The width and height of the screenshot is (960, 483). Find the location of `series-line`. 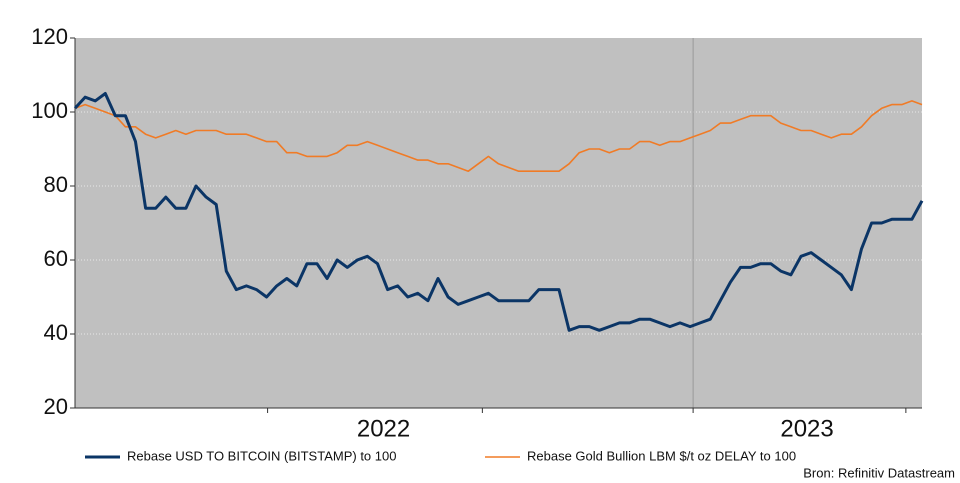

series-line is located at coordinates (498, 136).